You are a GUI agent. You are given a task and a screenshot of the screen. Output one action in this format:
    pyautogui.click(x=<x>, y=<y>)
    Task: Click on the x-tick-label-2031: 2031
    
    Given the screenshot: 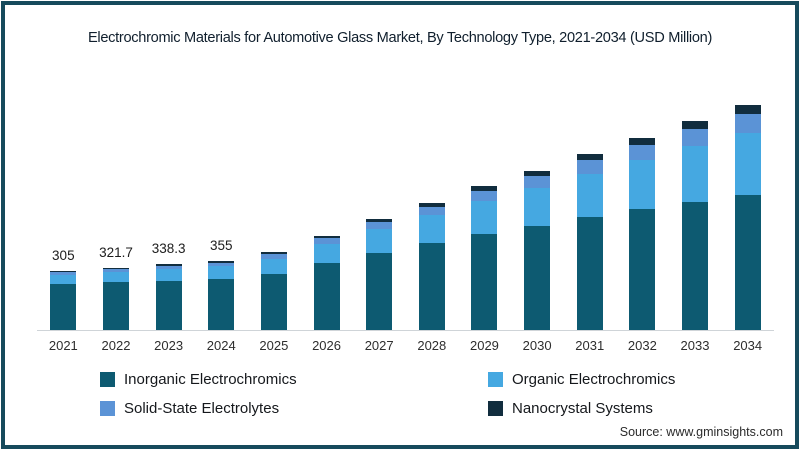 What is the action you would take?
    pyautogui.click(x=590, y=345)
    